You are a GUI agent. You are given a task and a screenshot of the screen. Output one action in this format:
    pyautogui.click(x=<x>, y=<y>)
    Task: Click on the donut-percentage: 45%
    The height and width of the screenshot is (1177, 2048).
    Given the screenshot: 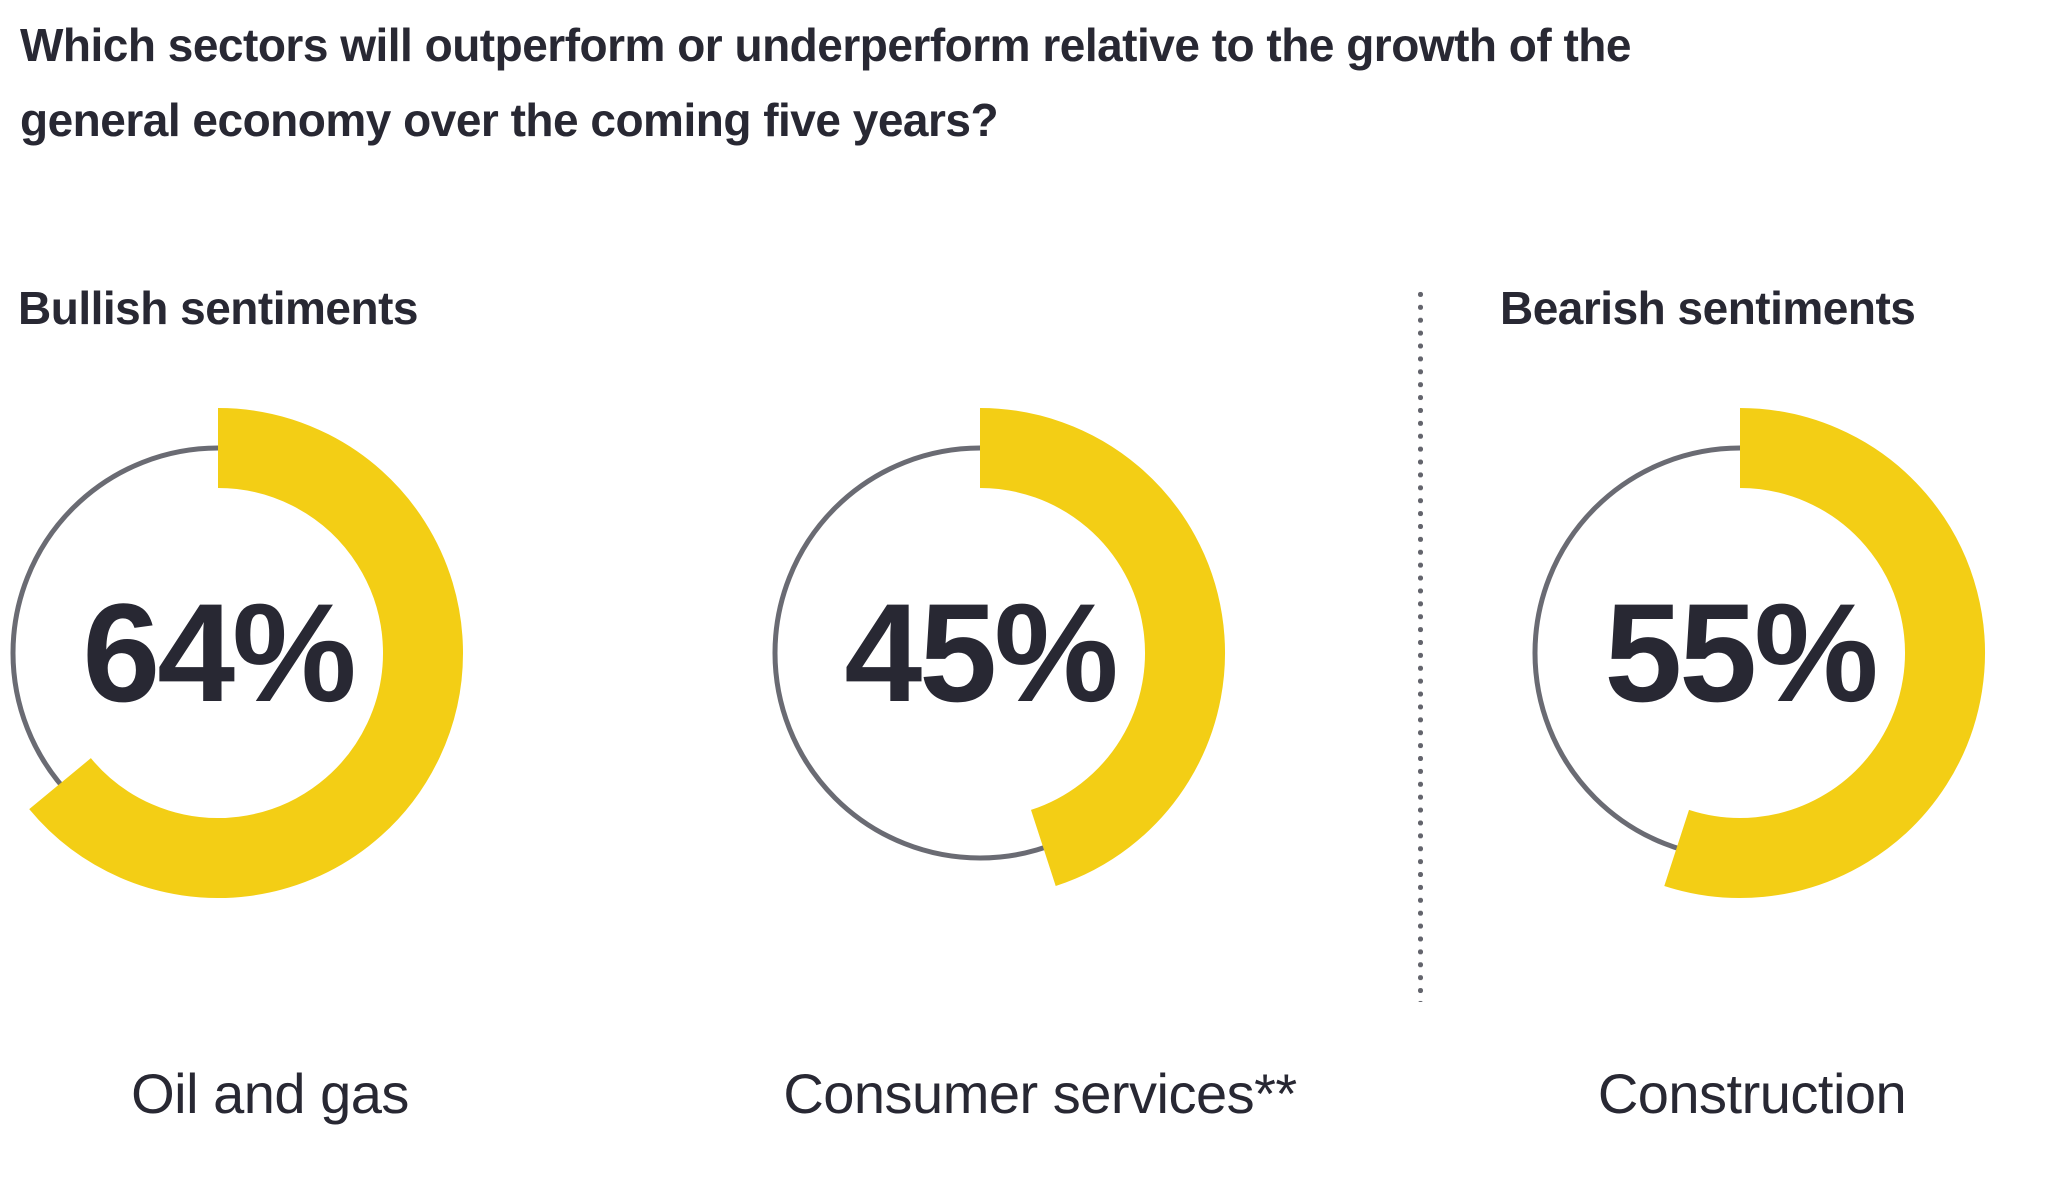 What is the action you would take?
    pyautogui.click(x=981, y=652)
    